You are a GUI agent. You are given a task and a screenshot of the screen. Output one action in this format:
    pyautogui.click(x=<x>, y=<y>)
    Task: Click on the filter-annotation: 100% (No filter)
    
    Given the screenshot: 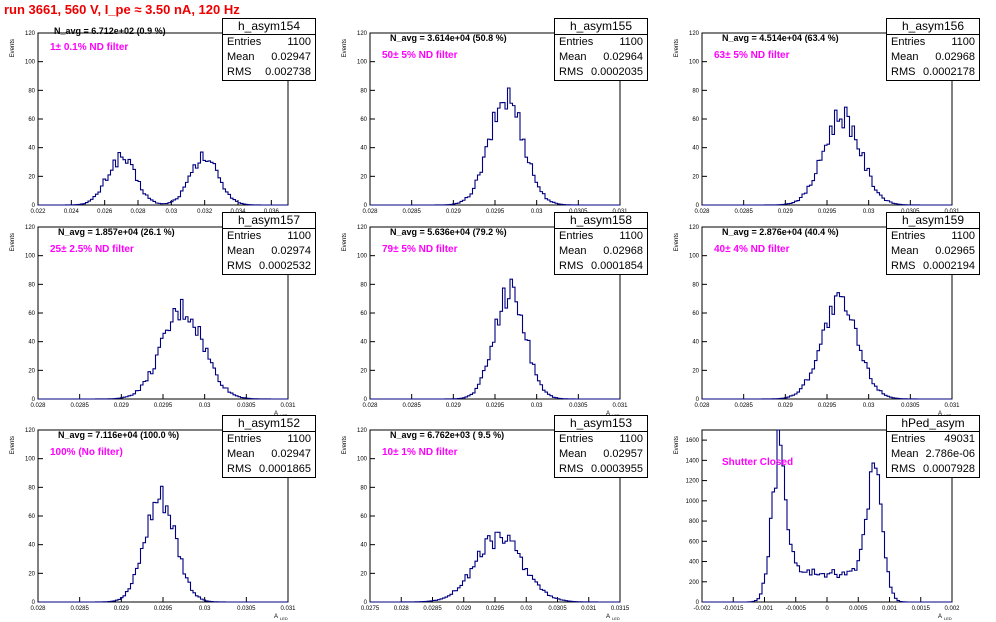 What is the action you would take?
    pyautogui.click(x=86, y=452)
    